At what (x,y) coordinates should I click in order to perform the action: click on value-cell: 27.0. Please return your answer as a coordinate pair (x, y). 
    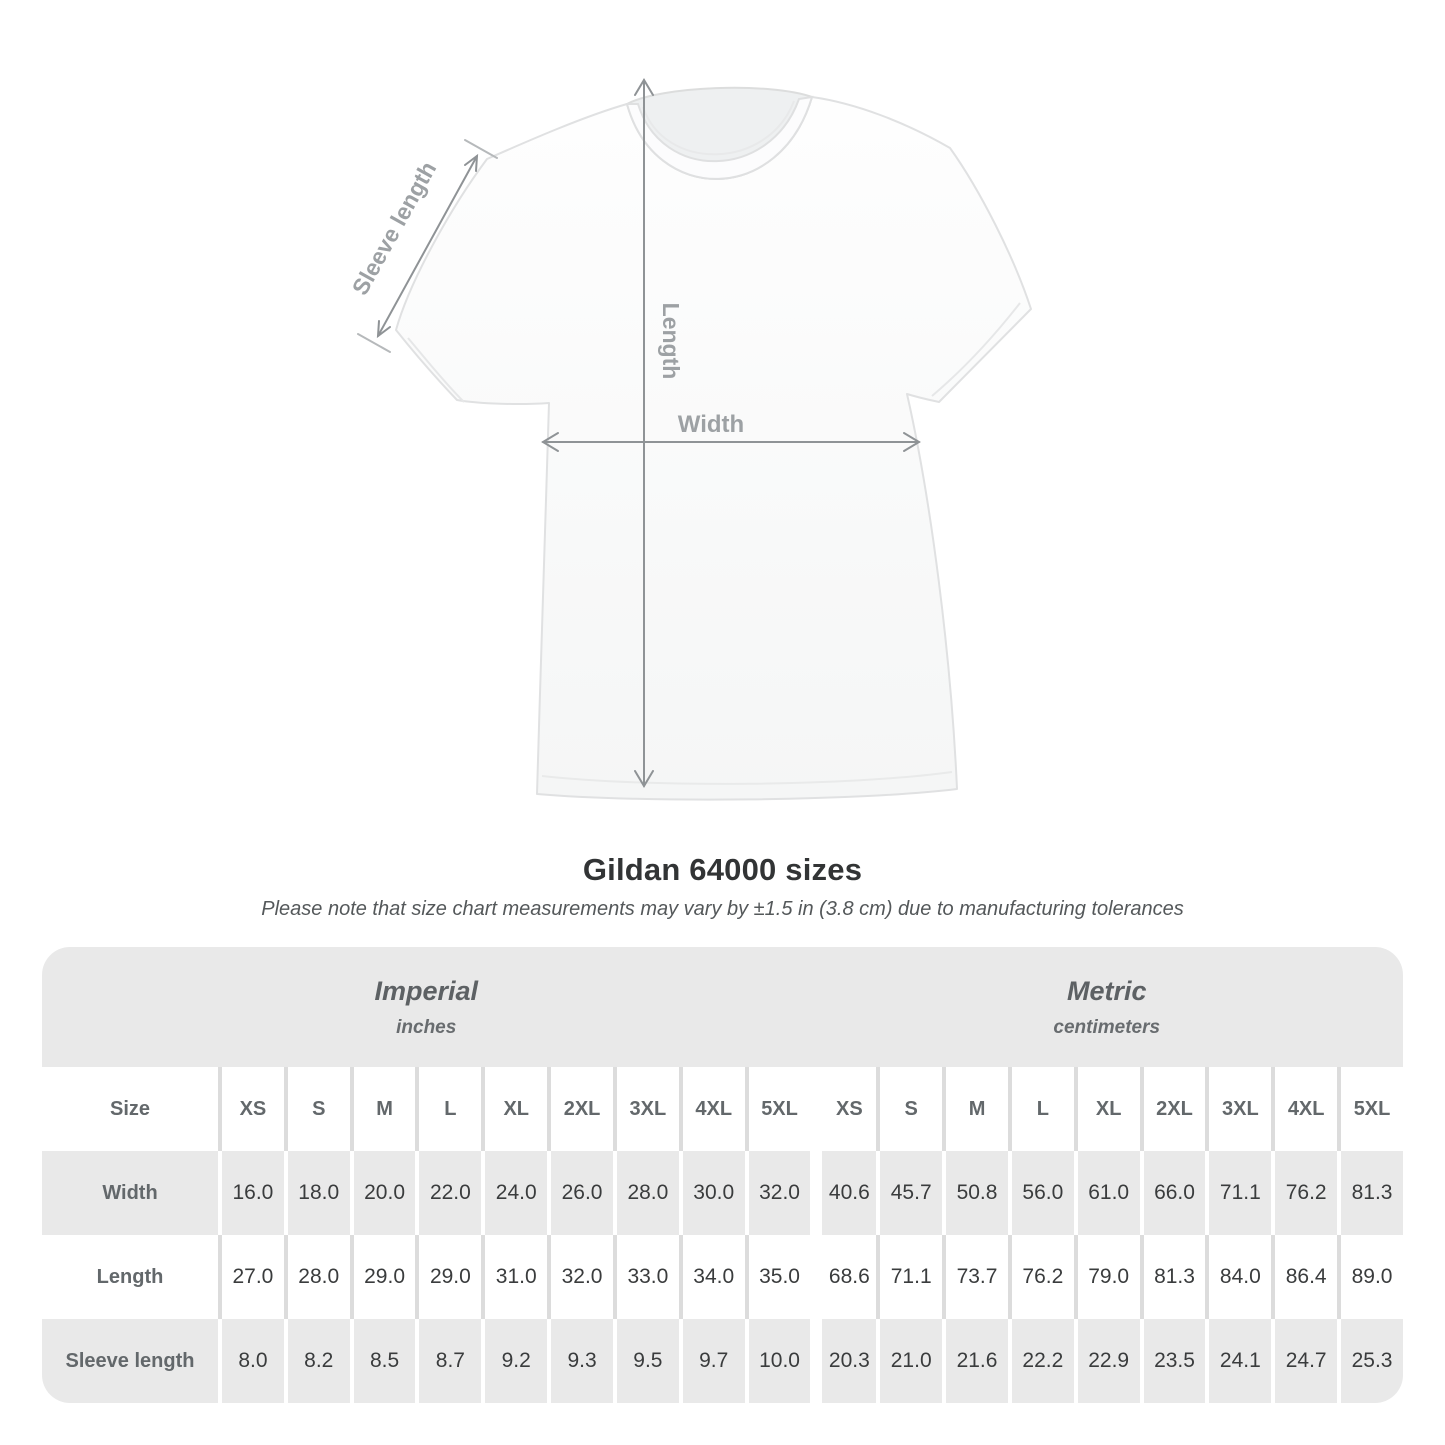
    Looking at the image, I should click on (251, 1277).